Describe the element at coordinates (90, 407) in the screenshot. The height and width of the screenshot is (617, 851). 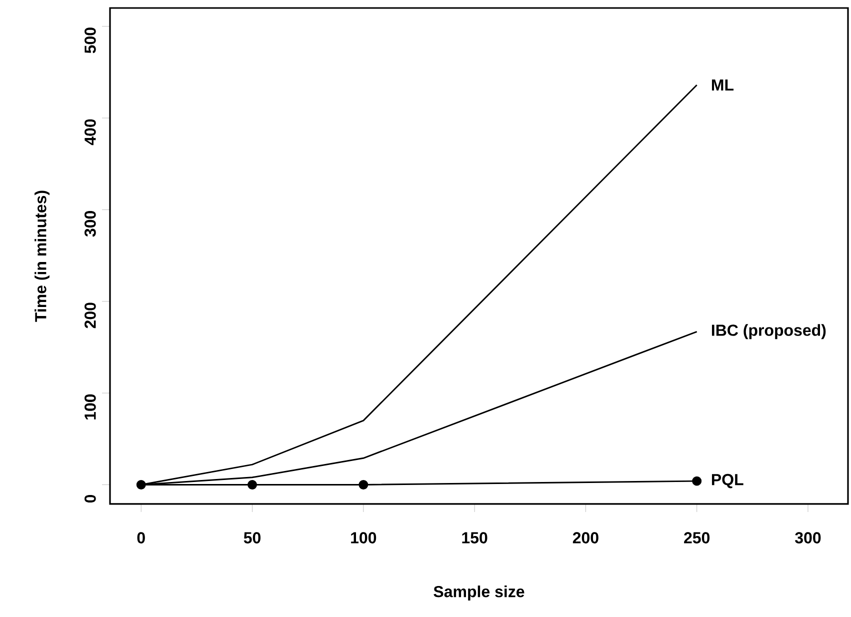
I see `y-tick-label: 100` at that location.